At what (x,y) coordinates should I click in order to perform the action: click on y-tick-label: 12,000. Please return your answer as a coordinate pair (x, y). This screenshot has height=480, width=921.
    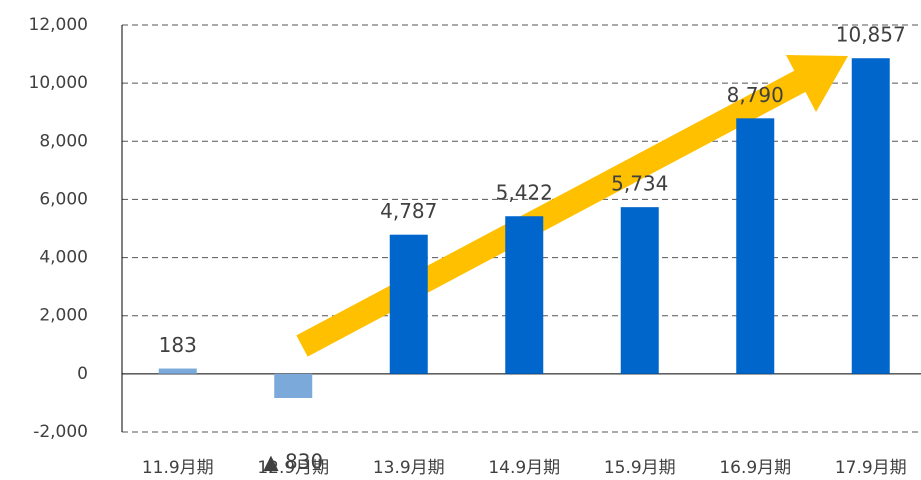
    Looking at the image, I should click on (58, 25).